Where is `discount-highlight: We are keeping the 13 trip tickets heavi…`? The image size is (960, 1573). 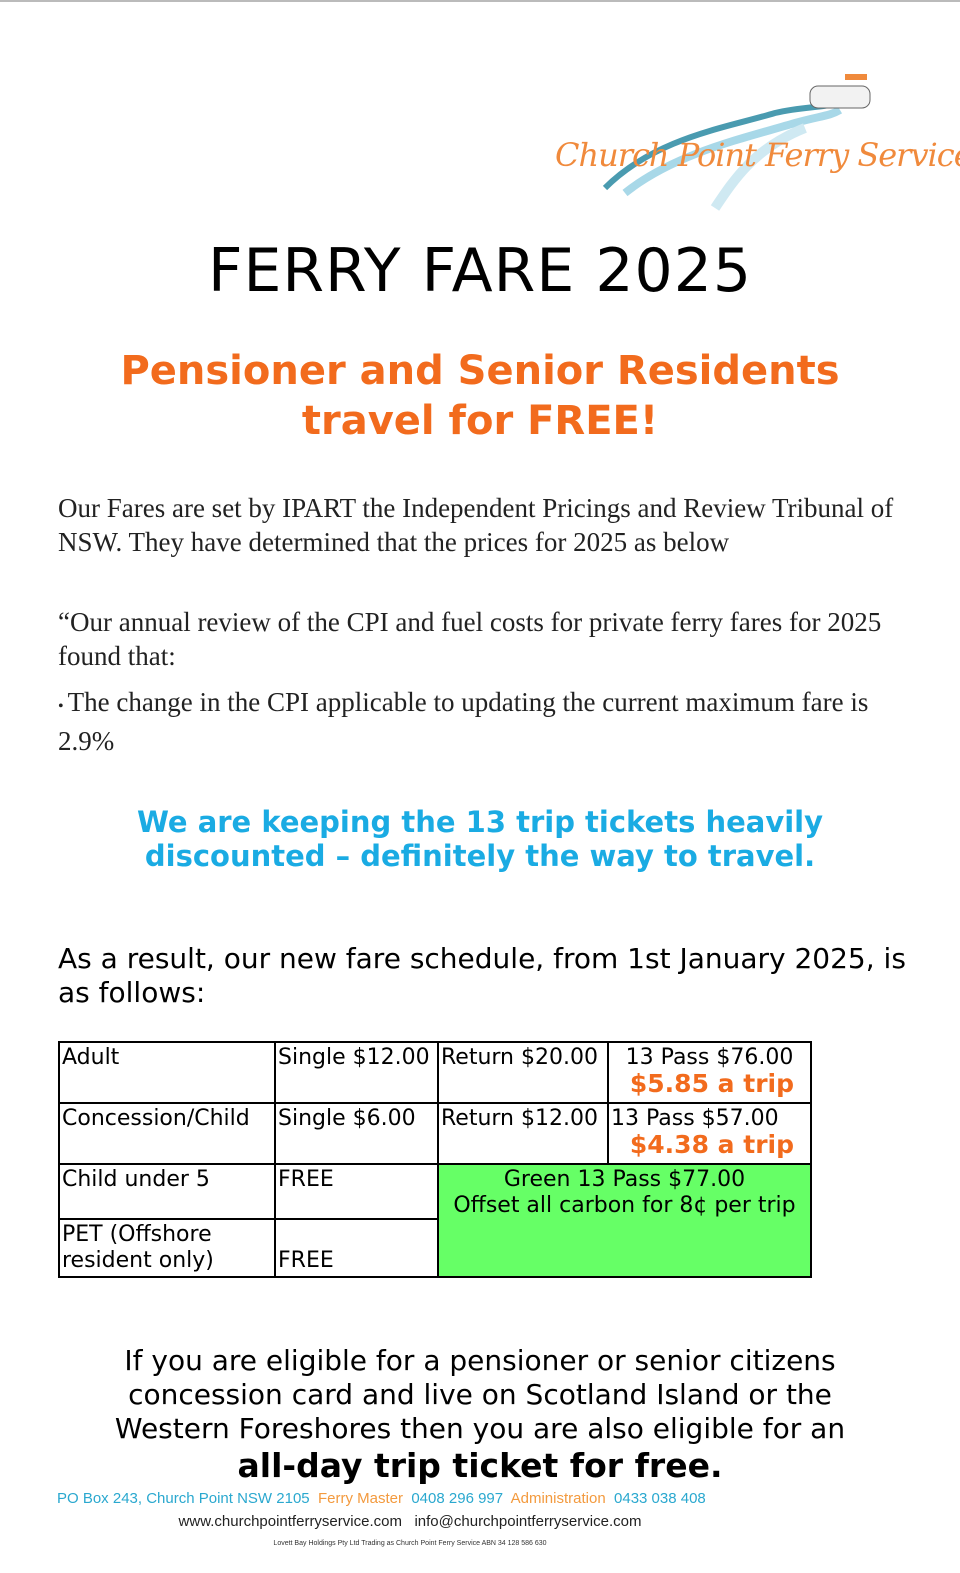
discount-highlight: We are keeping the 13 trip tickets heavi… is located at coordinates (480, 839).